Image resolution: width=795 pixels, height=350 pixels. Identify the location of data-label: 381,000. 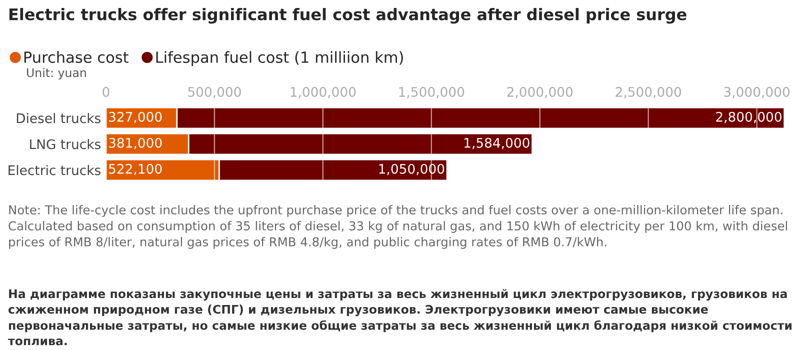
(135, 144).